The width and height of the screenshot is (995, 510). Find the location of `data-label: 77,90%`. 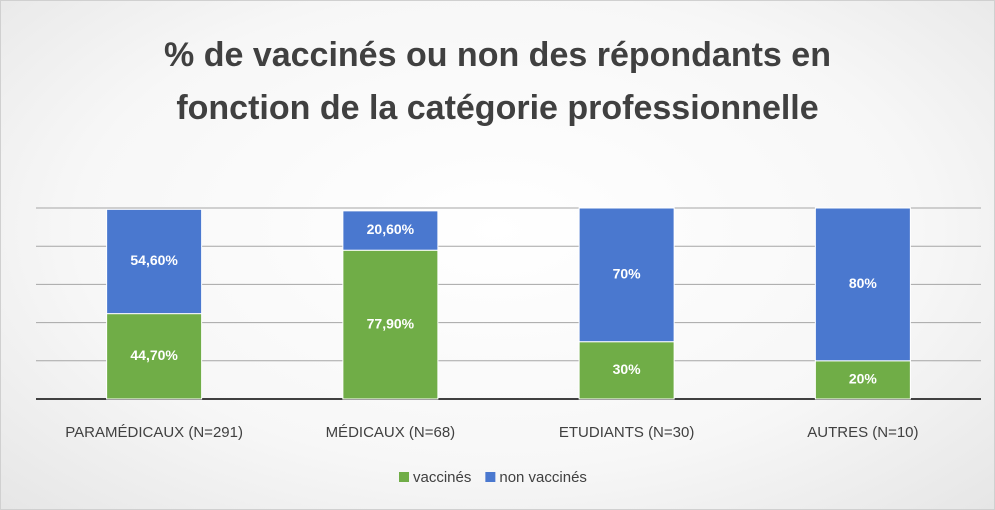

data-label: 77,90% is located at coordinates (391, 323).